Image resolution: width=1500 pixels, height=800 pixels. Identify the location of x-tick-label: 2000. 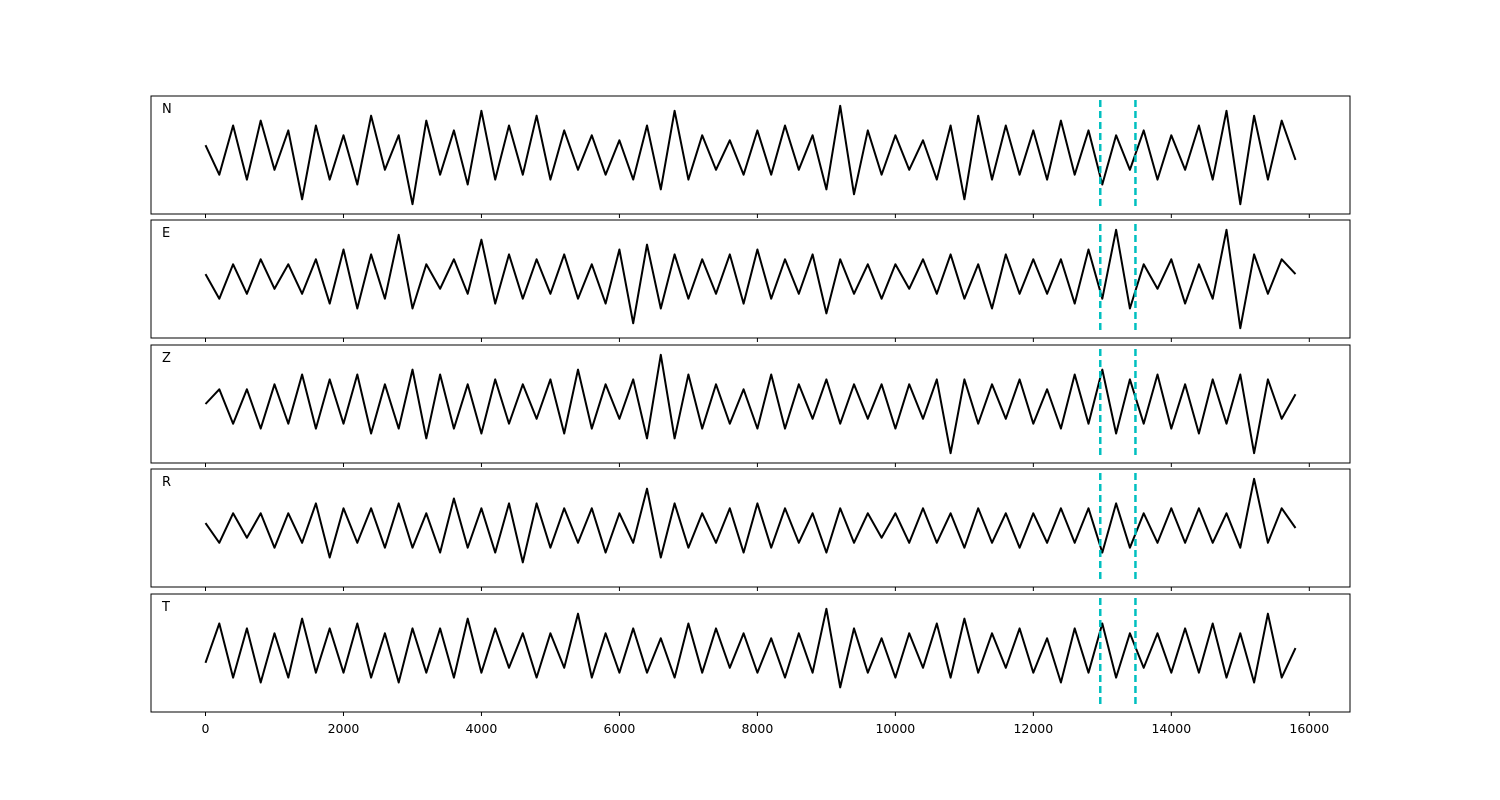
(344, 728).